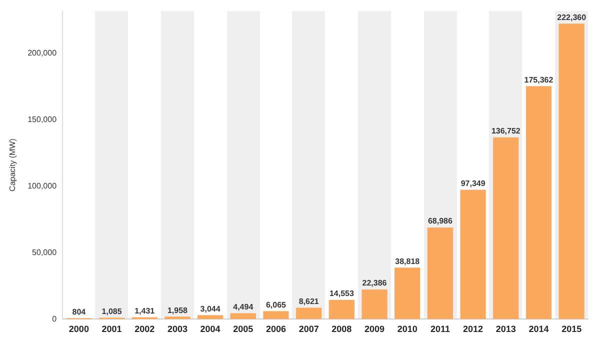 This screenshot has height=340, width=600. I want to click on x-tick-label: 2000, so click(78, 329).